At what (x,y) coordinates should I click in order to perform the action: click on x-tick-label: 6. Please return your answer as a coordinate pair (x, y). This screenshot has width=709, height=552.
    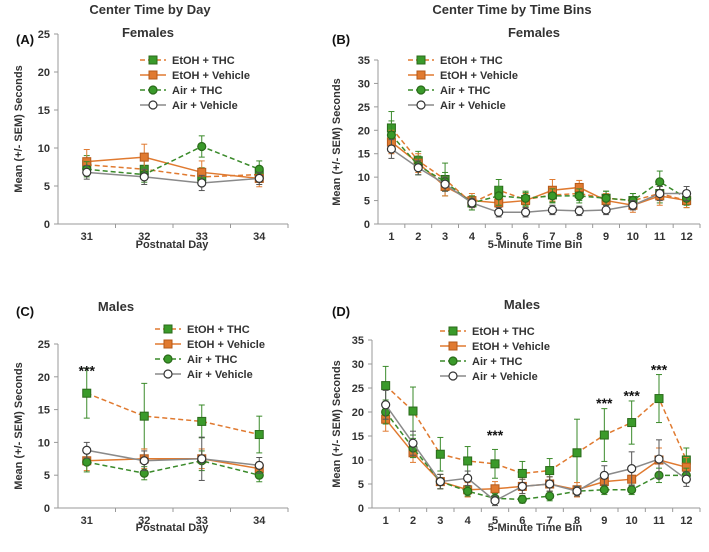
    Looking at the image, I should click on (526, 237).